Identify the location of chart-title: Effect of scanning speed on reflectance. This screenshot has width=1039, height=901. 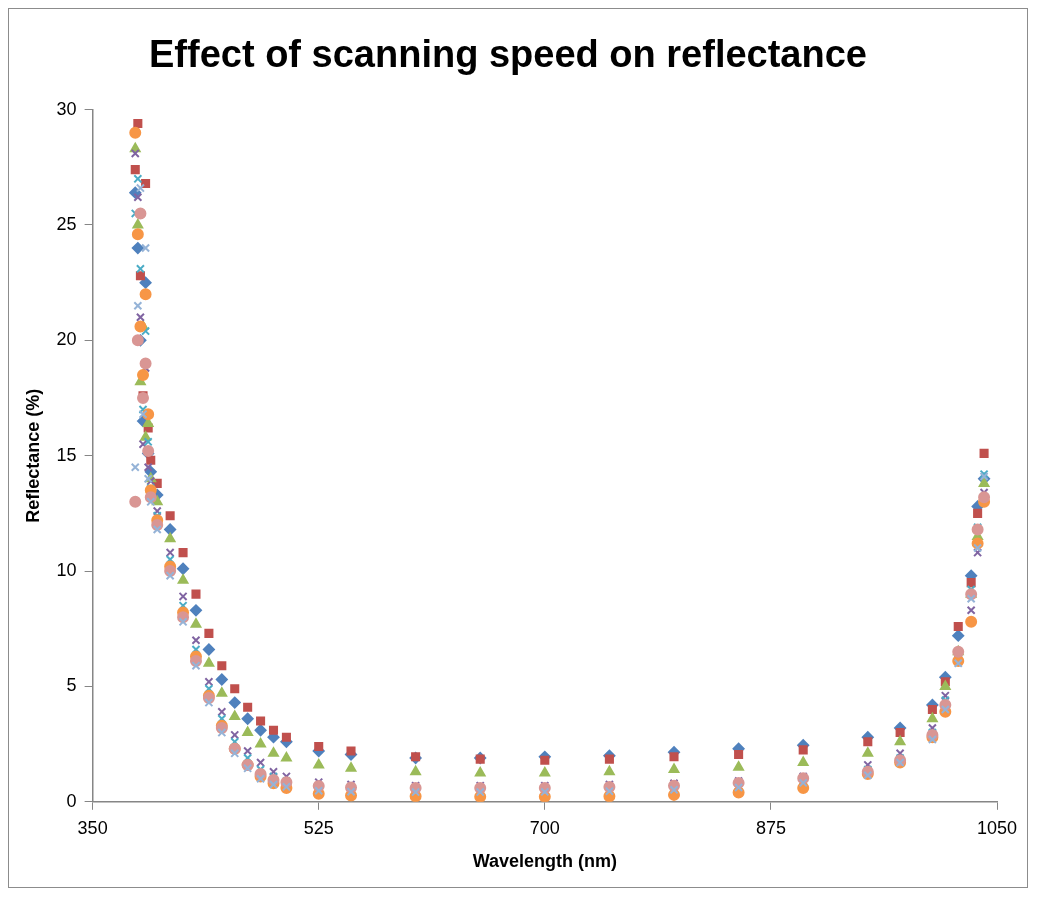
(508, 54).